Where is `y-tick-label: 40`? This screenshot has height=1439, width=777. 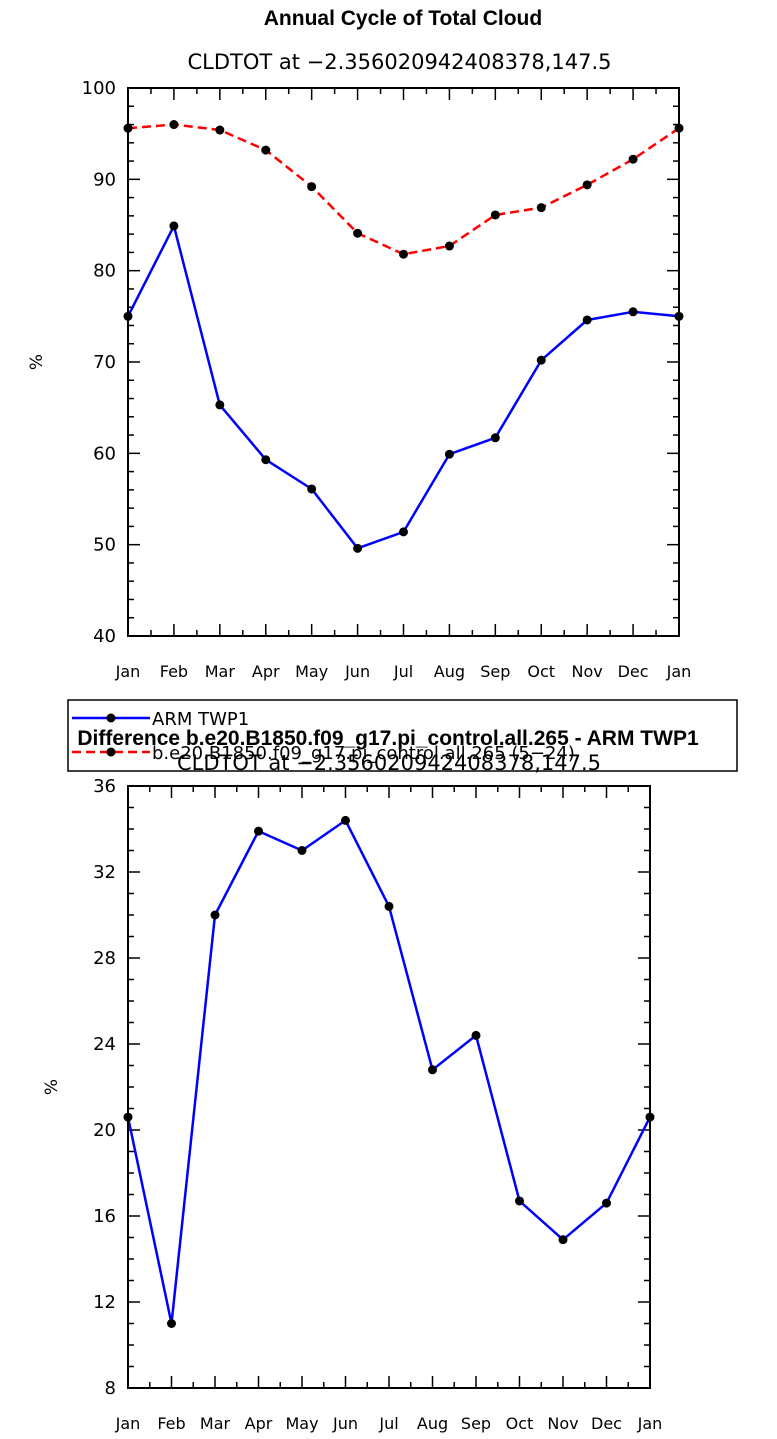 y-tick-label: 40 is located at coordinates (104, 636).